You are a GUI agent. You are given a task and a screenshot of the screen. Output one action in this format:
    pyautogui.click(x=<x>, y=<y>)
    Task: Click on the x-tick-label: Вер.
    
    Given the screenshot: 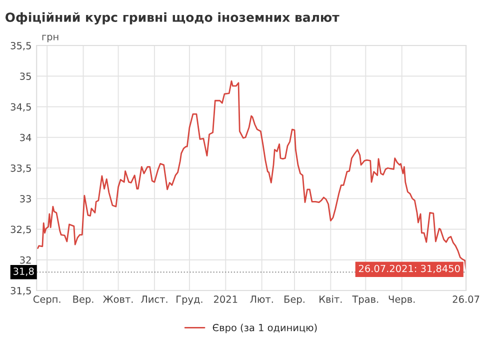 What is the action you would take?
    pyautogui.click(x=83, y=300)
    